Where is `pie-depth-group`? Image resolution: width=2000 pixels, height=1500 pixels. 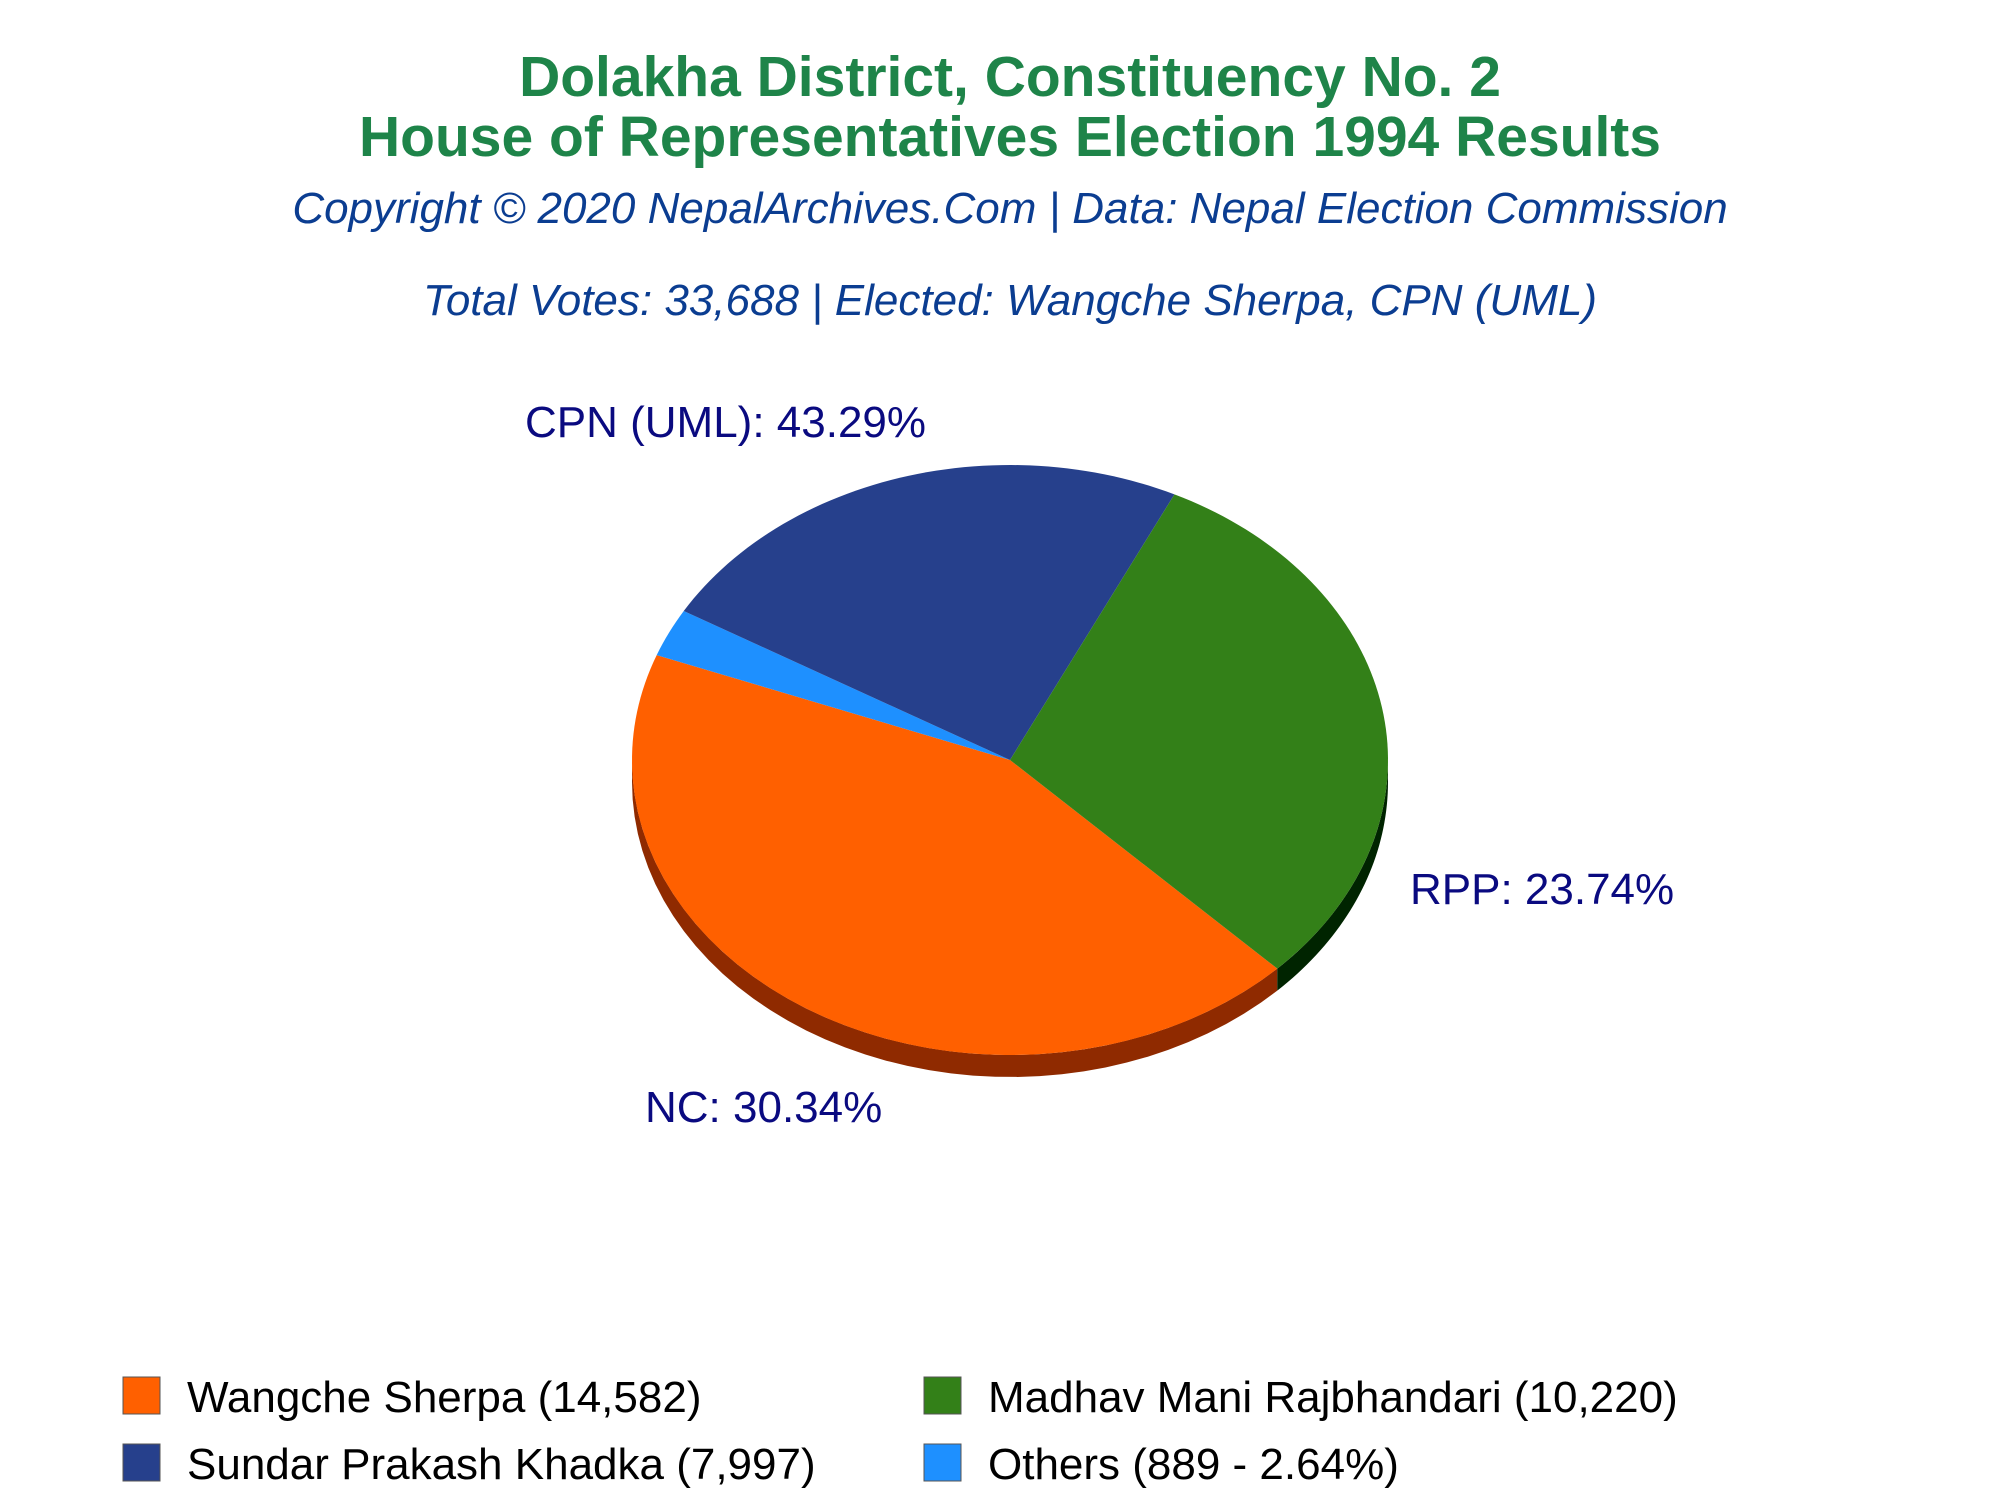 pie-depth-group is located at coordinates (1010, 918).